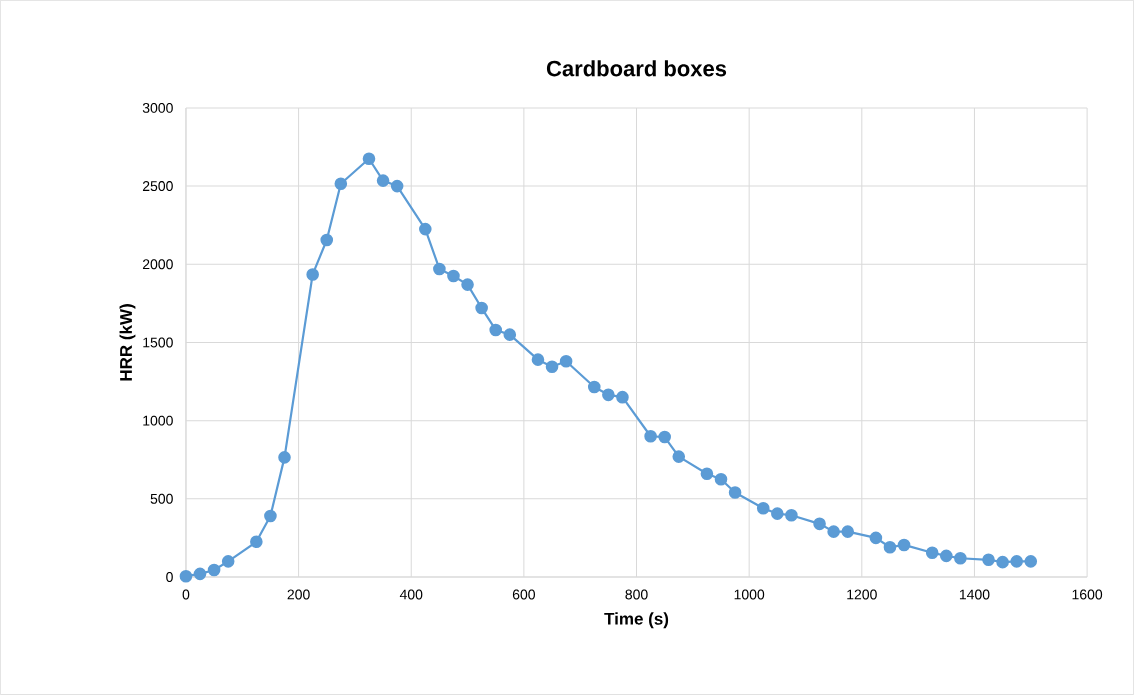 The width and height of the screenshot is (1134, 695). Describe the element at coordinates (157, 186) in the screenshot. I see `y-tick-label: 2500` at that location.